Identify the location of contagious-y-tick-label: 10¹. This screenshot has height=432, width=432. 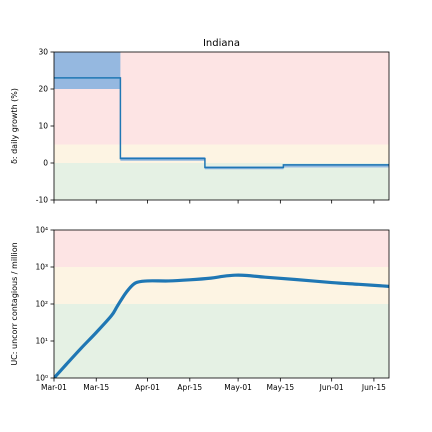
(41, 341).